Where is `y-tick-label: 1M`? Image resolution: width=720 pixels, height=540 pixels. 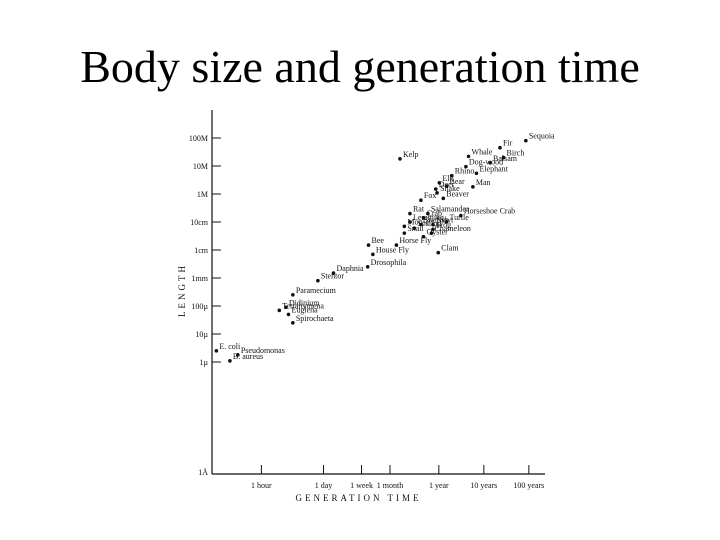
y-tick-label: 1M is located at coordinates (202, 194).